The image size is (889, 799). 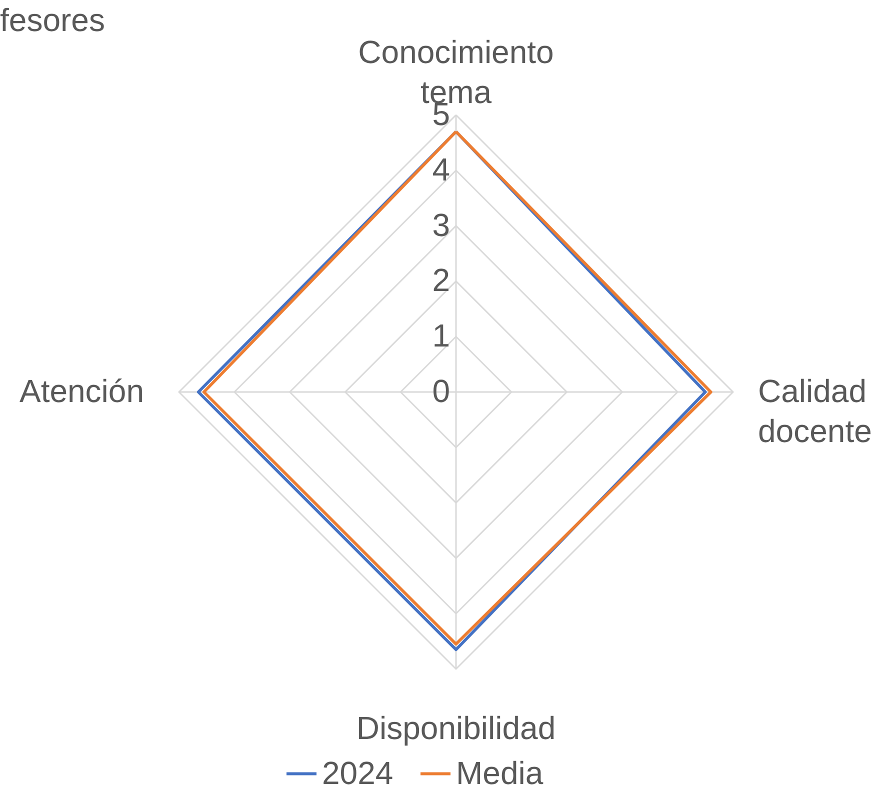 What do you see at coordinates (441, 391) in the screenshot?
I see `y-tick-label: 0` at bounding box center [441, 391].